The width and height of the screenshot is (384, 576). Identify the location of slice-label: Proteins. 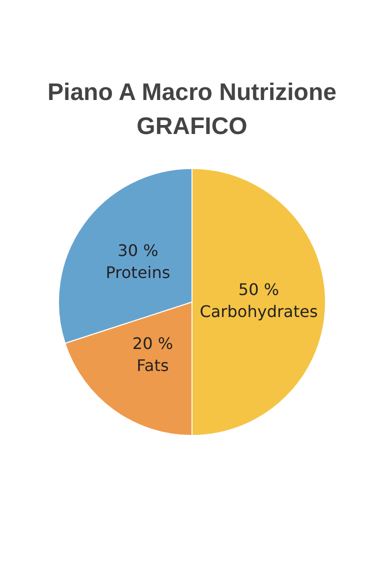
(138, 272).